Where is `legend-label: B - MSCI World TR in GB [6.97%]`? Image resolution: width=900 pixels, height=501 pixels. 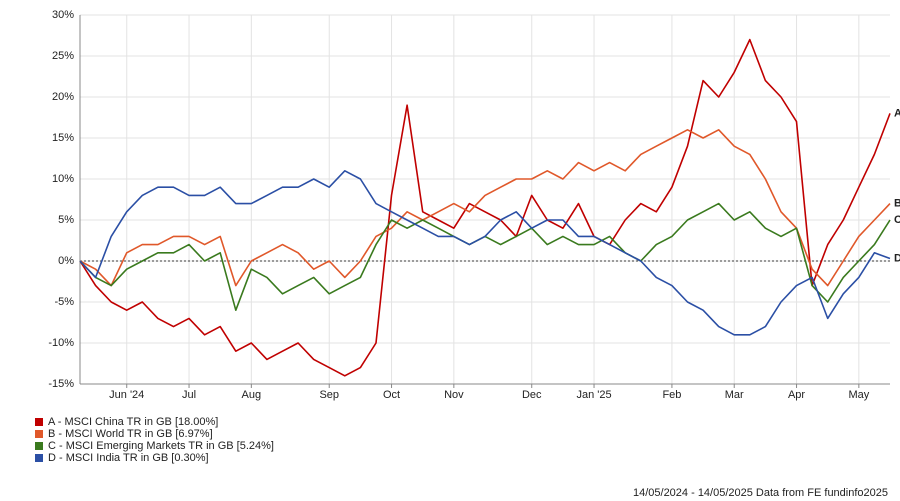 legend-label: B - MSCI World TR in GB [6.97%] is located at coordinates (130, 434).